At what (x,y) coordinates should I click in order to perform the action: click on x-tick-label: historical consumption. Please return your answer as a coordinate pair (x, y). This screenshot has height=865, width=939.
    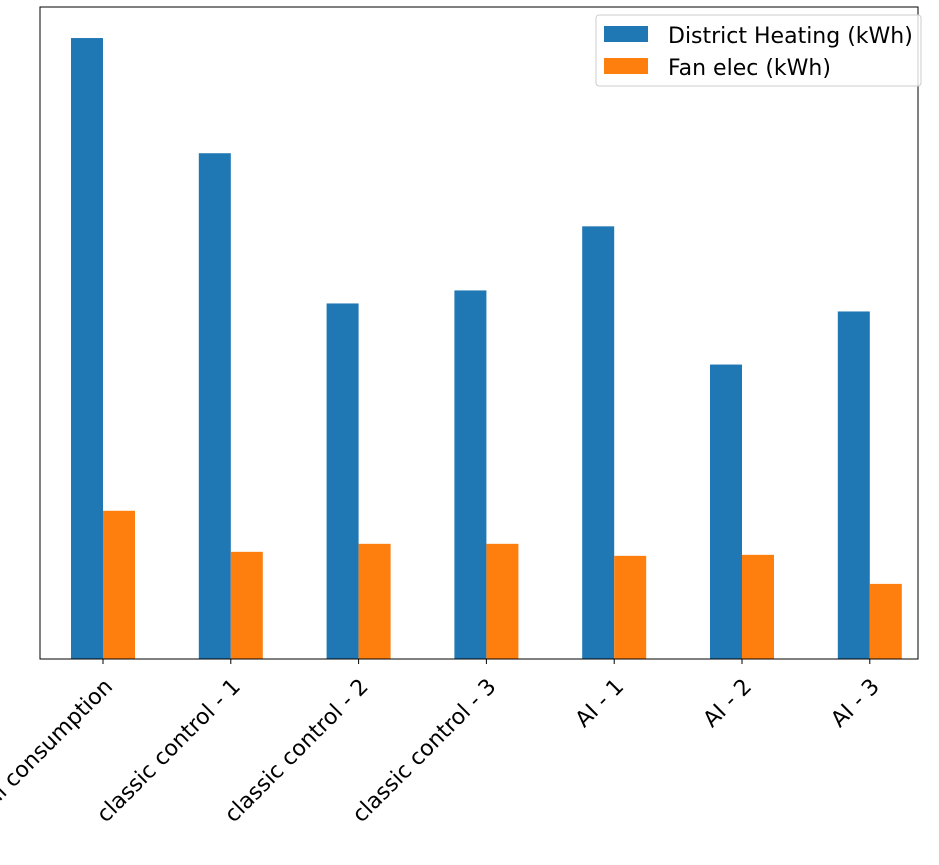
    Looking at the image, I should click on (59, 769).